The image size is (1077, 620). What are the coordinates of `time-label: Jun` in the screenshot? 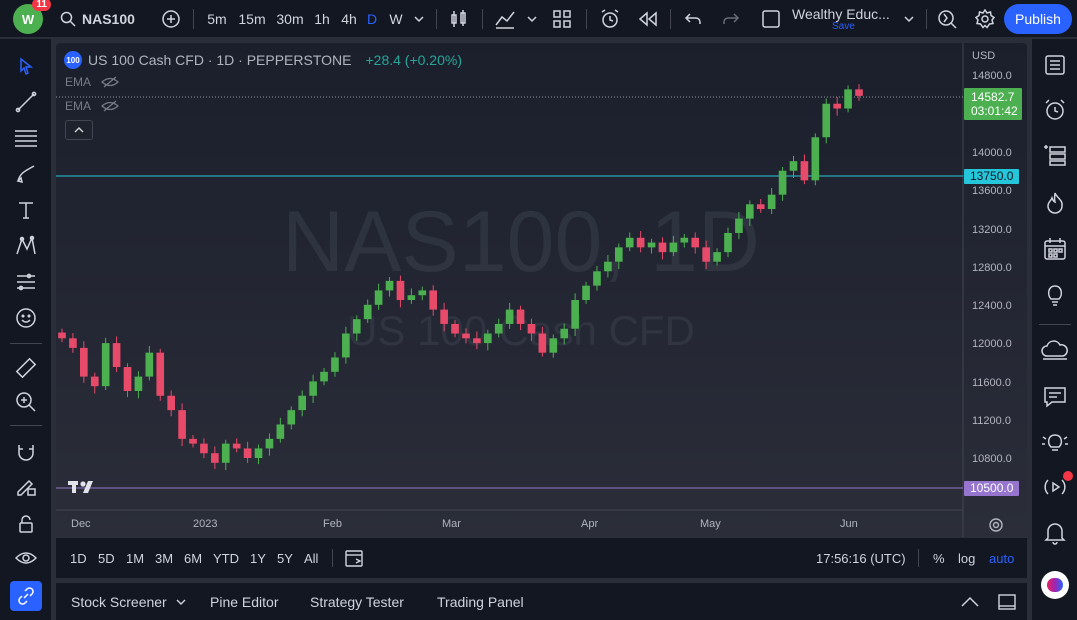 It's located at (849, 524).